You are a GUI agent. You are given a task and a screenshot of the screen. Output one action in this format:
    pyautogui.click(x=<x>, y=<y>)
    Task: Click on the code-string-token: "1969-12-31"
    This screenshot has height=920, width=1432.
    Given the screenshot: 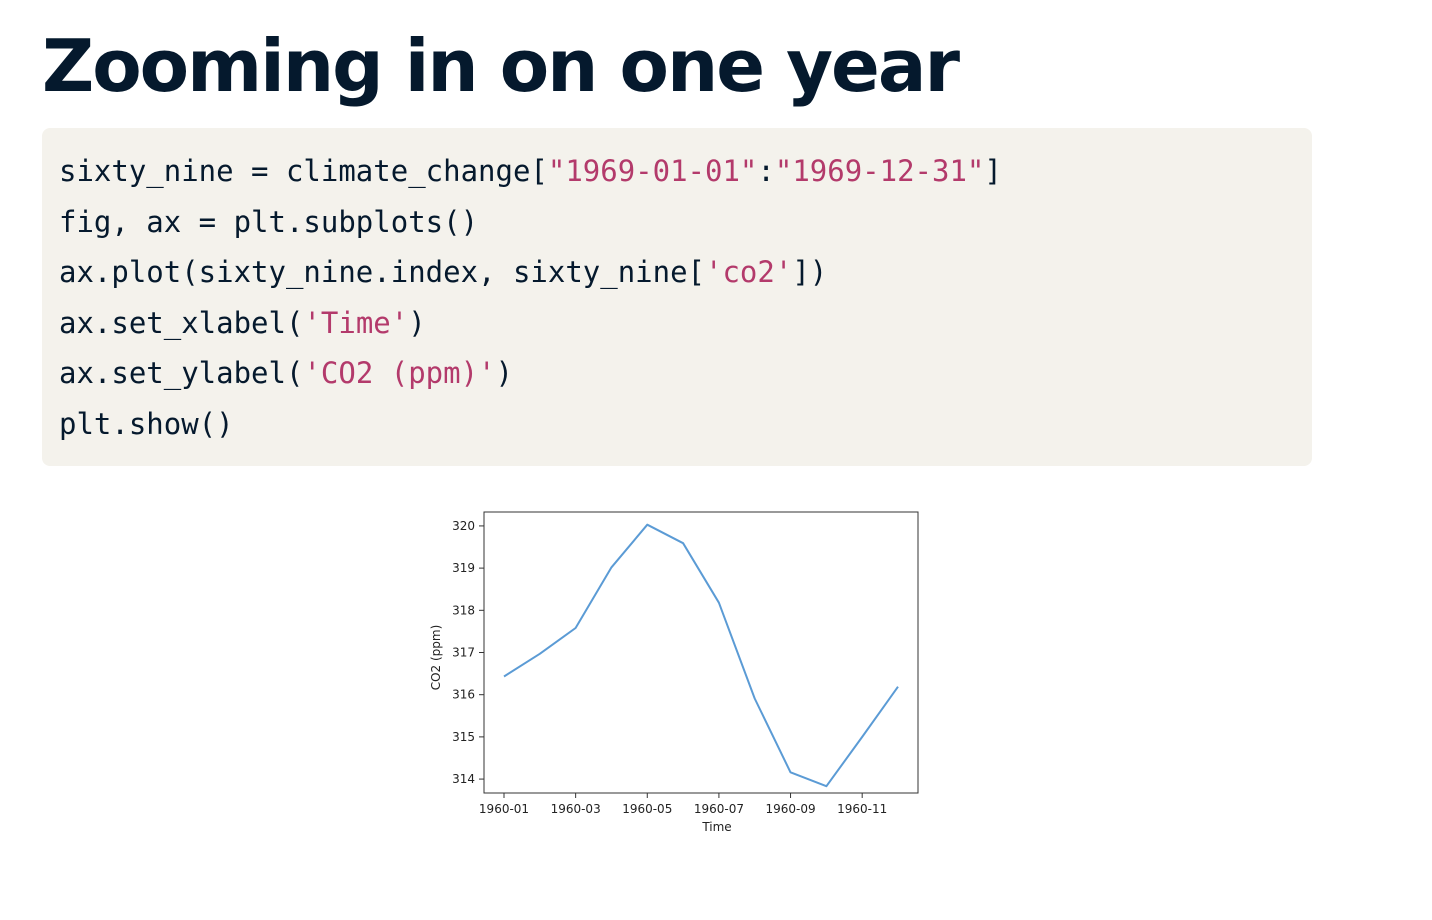 What is the action you would take?
    pyautogui.click(x=879, y=171)
    